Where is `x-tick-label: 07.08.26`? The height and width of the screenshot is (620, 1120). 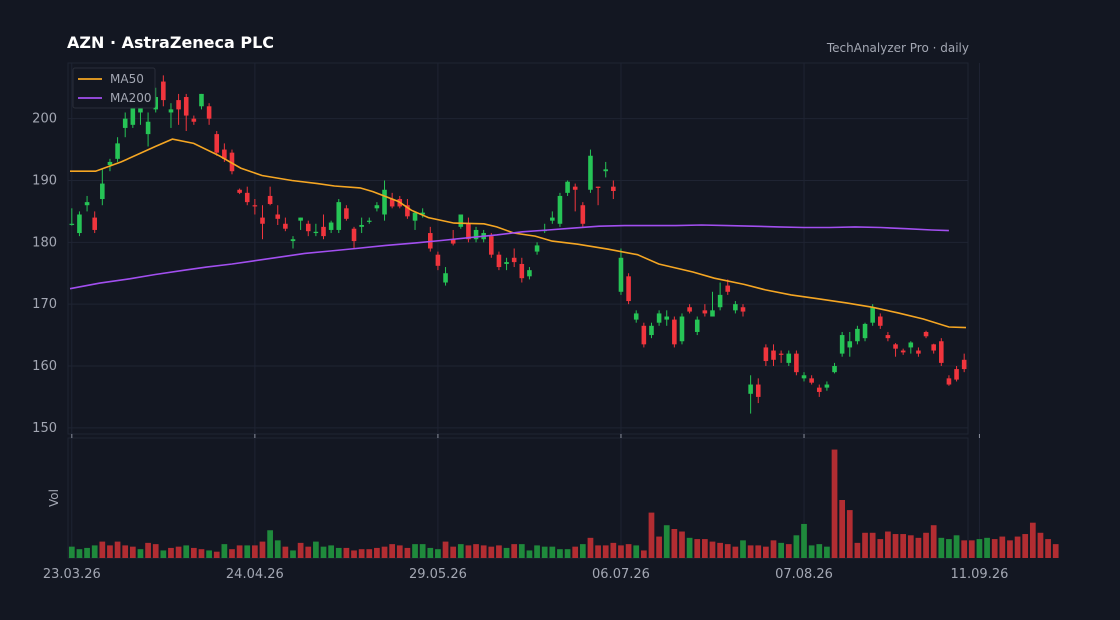 x-tick-label: 07.08.26 is located at coordinates (804, 574).